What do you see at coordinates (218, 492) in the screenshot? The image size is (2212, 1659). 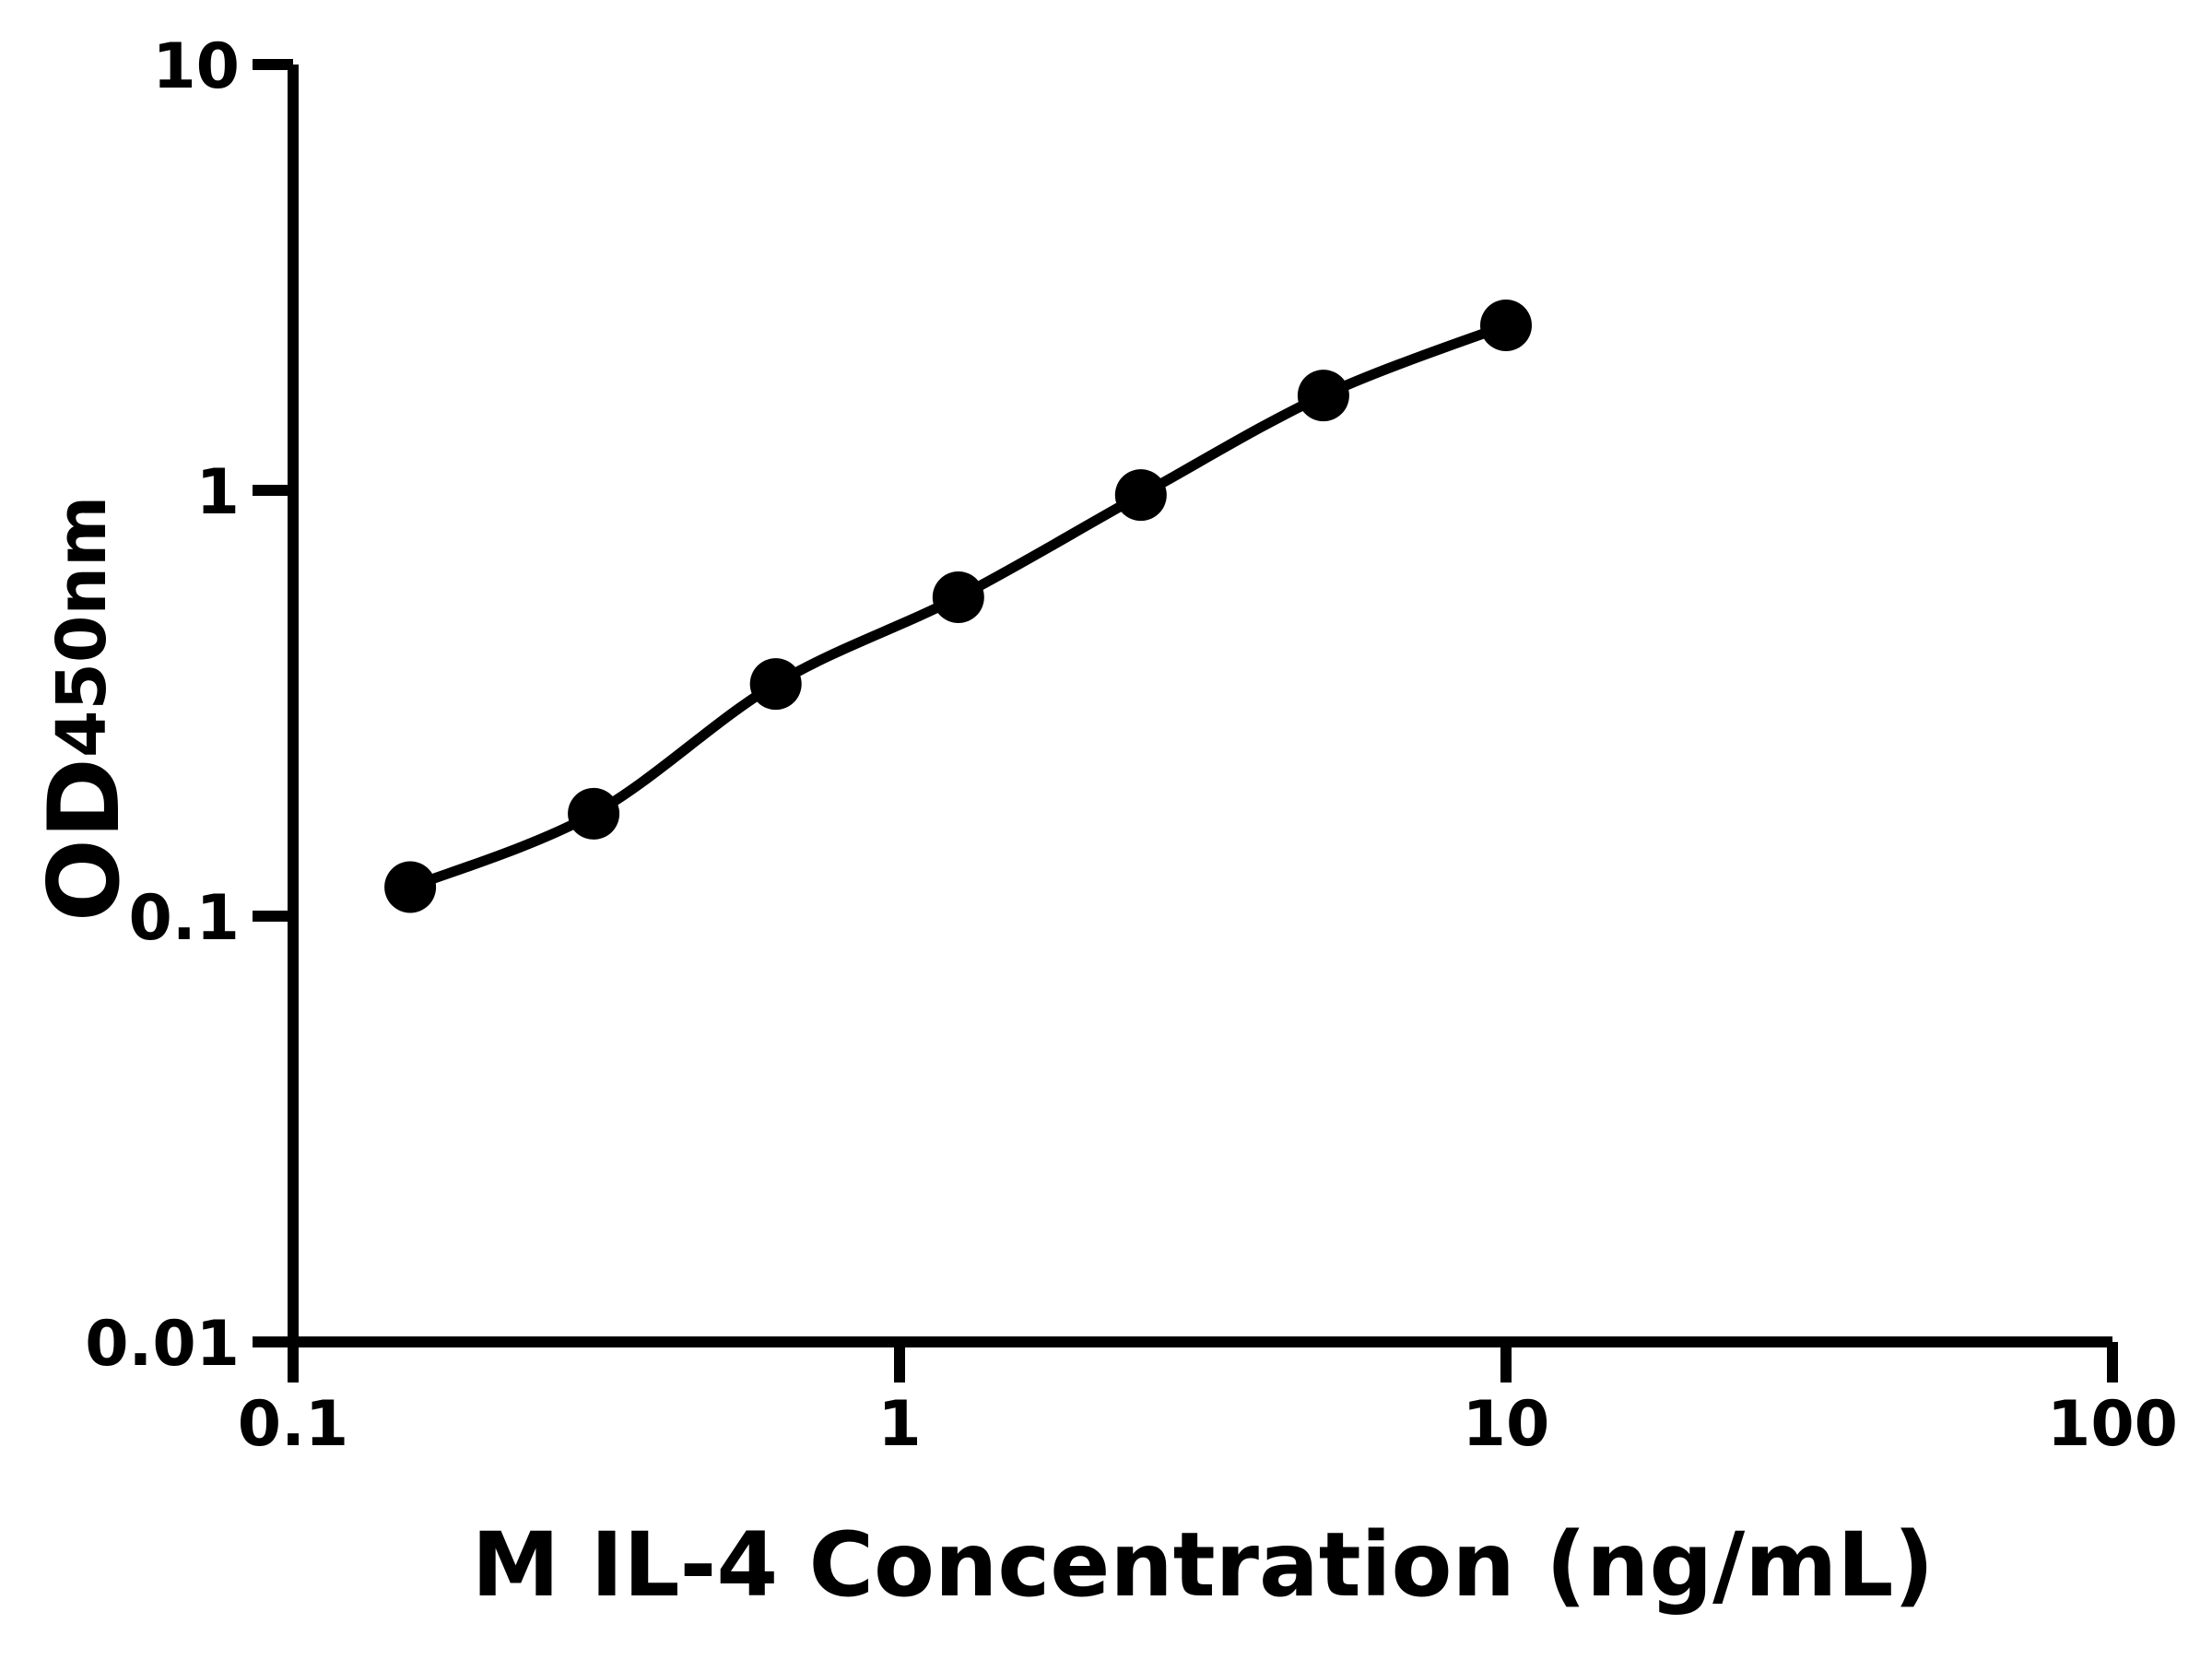 I see `y-tick-label: 1` at bounding box center [218, 492].